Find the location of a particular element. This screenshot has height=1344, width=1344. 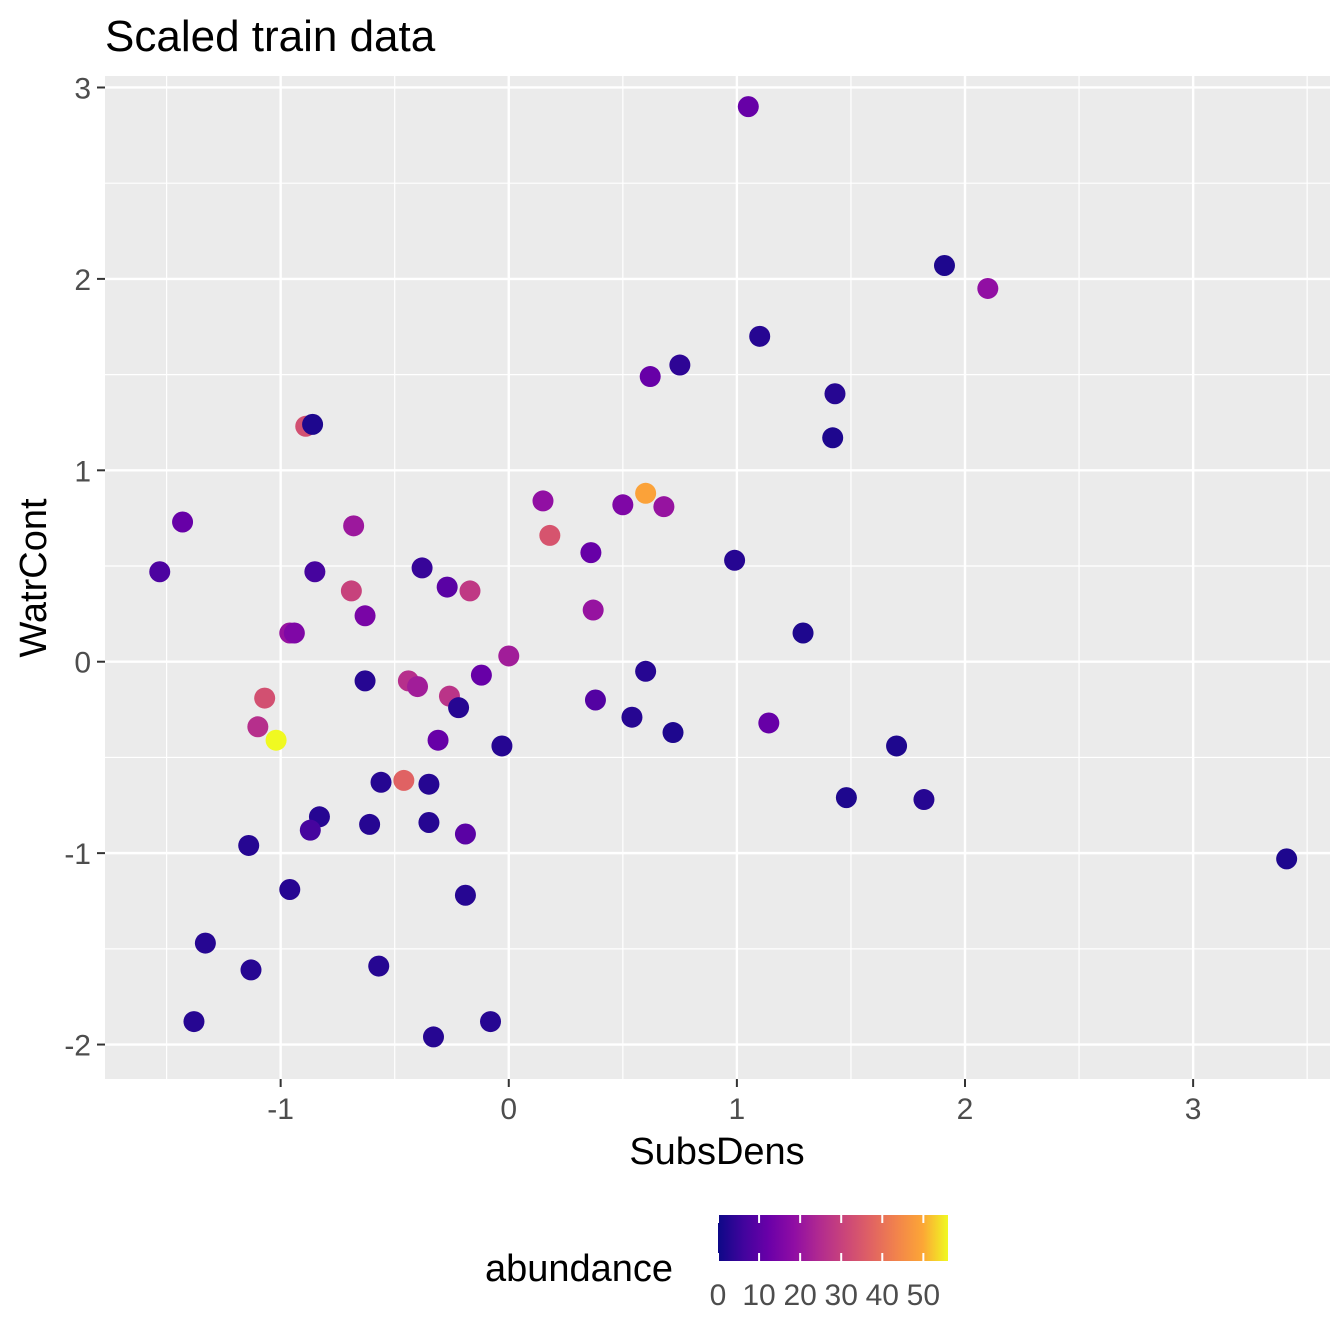

y-axis: -2 -1 0 1 2 3 is located at coordinates (84, 567).